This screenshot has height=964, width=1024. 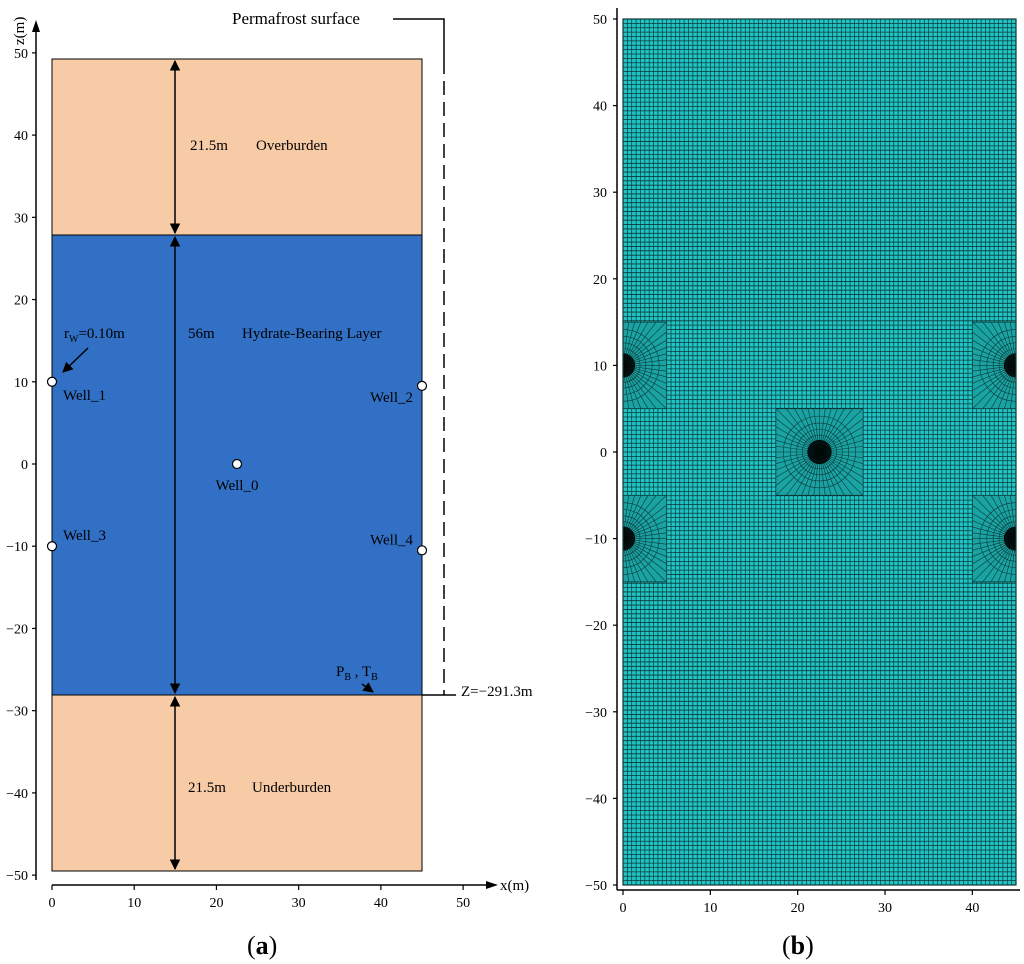 What do you see at coordinates (52, 903) in the screenshot?
I see `x-tick-label: 0` at bounding box center [52, 903].